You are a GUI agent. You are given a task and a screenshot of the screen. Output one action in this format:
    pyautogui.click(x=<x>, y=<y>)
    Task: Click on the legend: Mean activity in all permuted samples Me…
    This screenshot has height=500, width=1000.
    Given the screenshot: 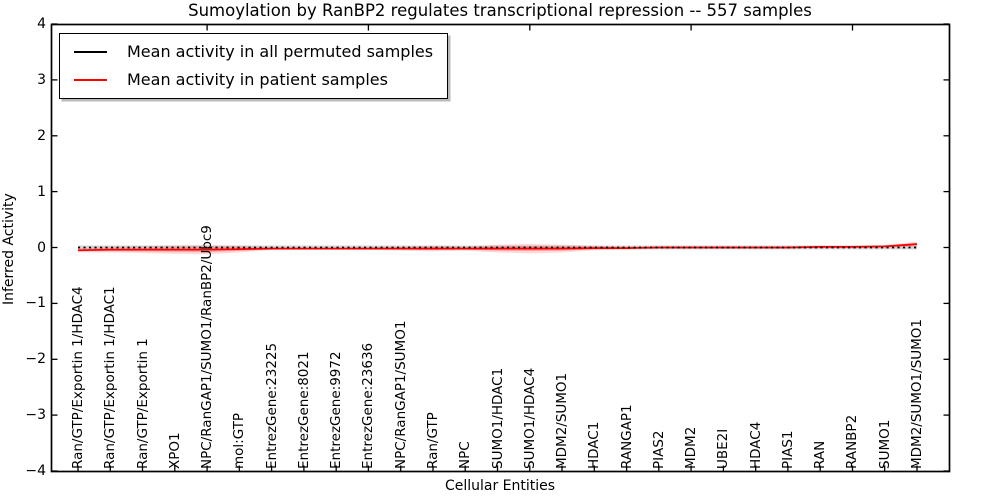 What is the action you would take?
    pyautogui.click(x=254, y=66)
    